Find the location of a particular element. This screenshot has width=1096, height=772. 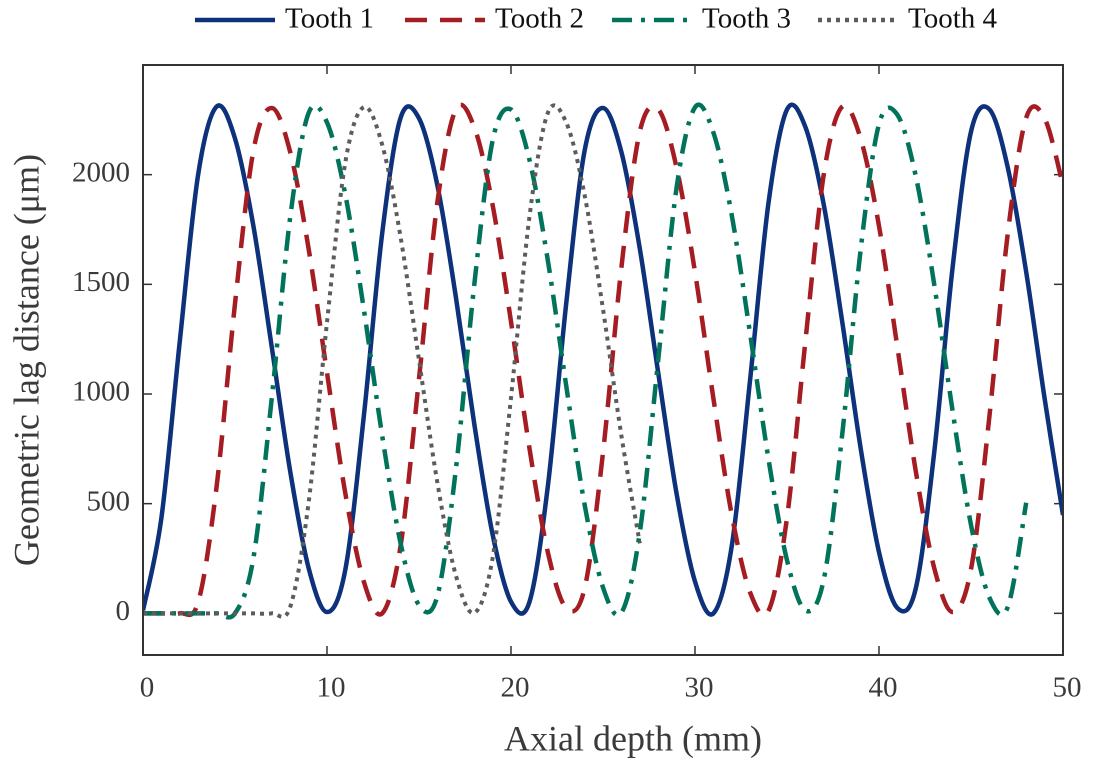

x-tick-label: 10 is located at coordinates (331, 688).